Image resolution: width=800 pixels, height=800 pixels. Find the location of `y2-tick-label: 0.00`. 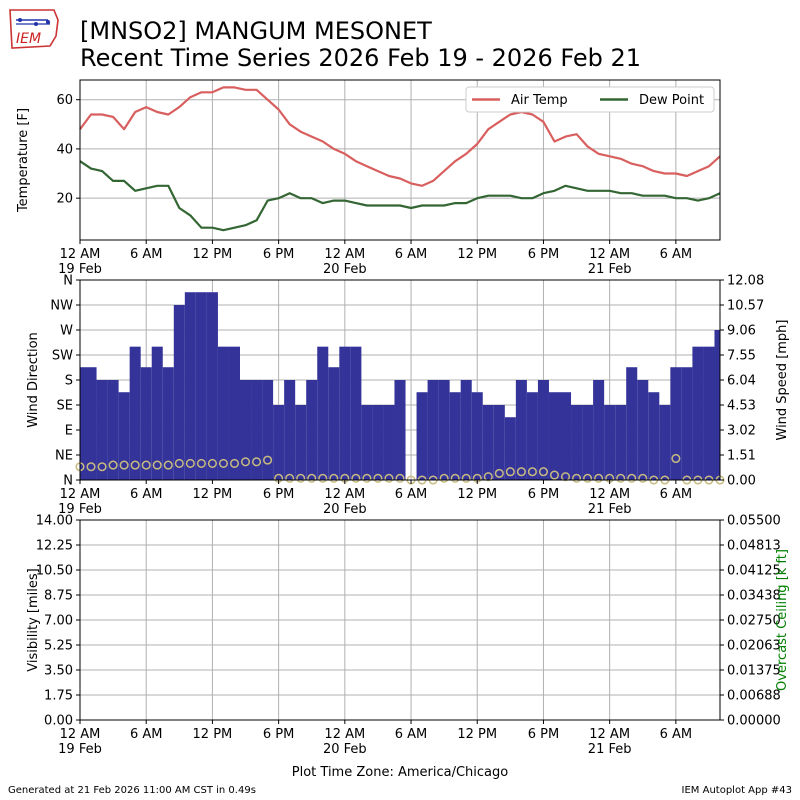

y2-tick-label: 0.00 is located at coordinates (741, 481).